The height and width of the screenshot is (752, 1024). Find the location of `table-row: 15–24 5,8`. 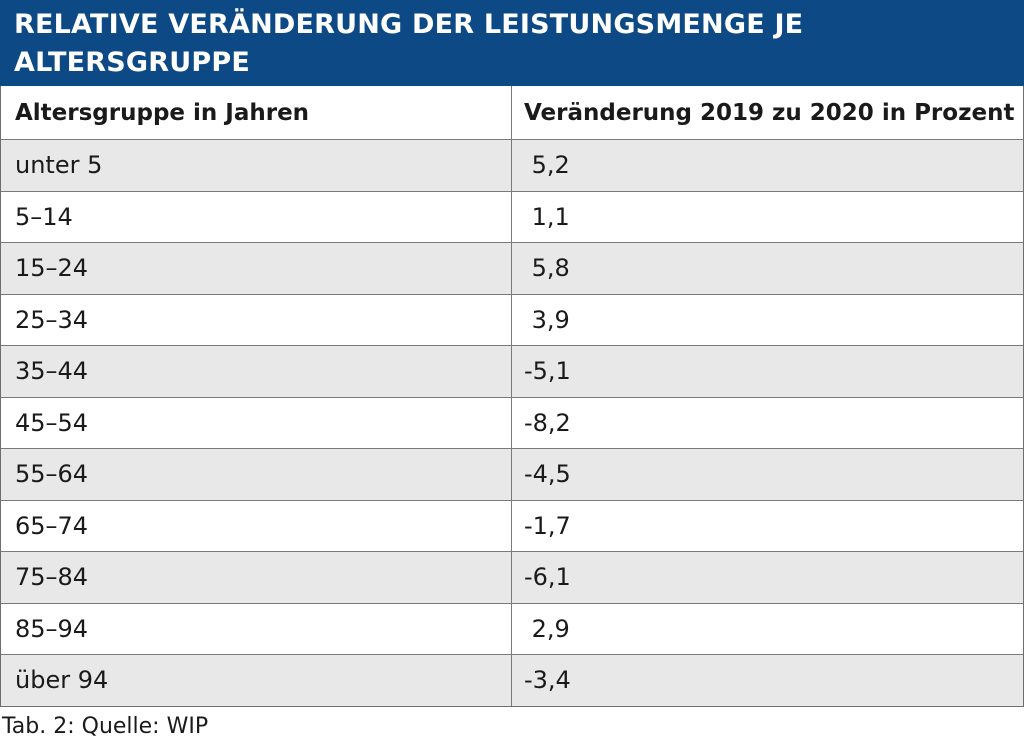

table-row: 15–24 5,8 is located at coordinates (512, 268).